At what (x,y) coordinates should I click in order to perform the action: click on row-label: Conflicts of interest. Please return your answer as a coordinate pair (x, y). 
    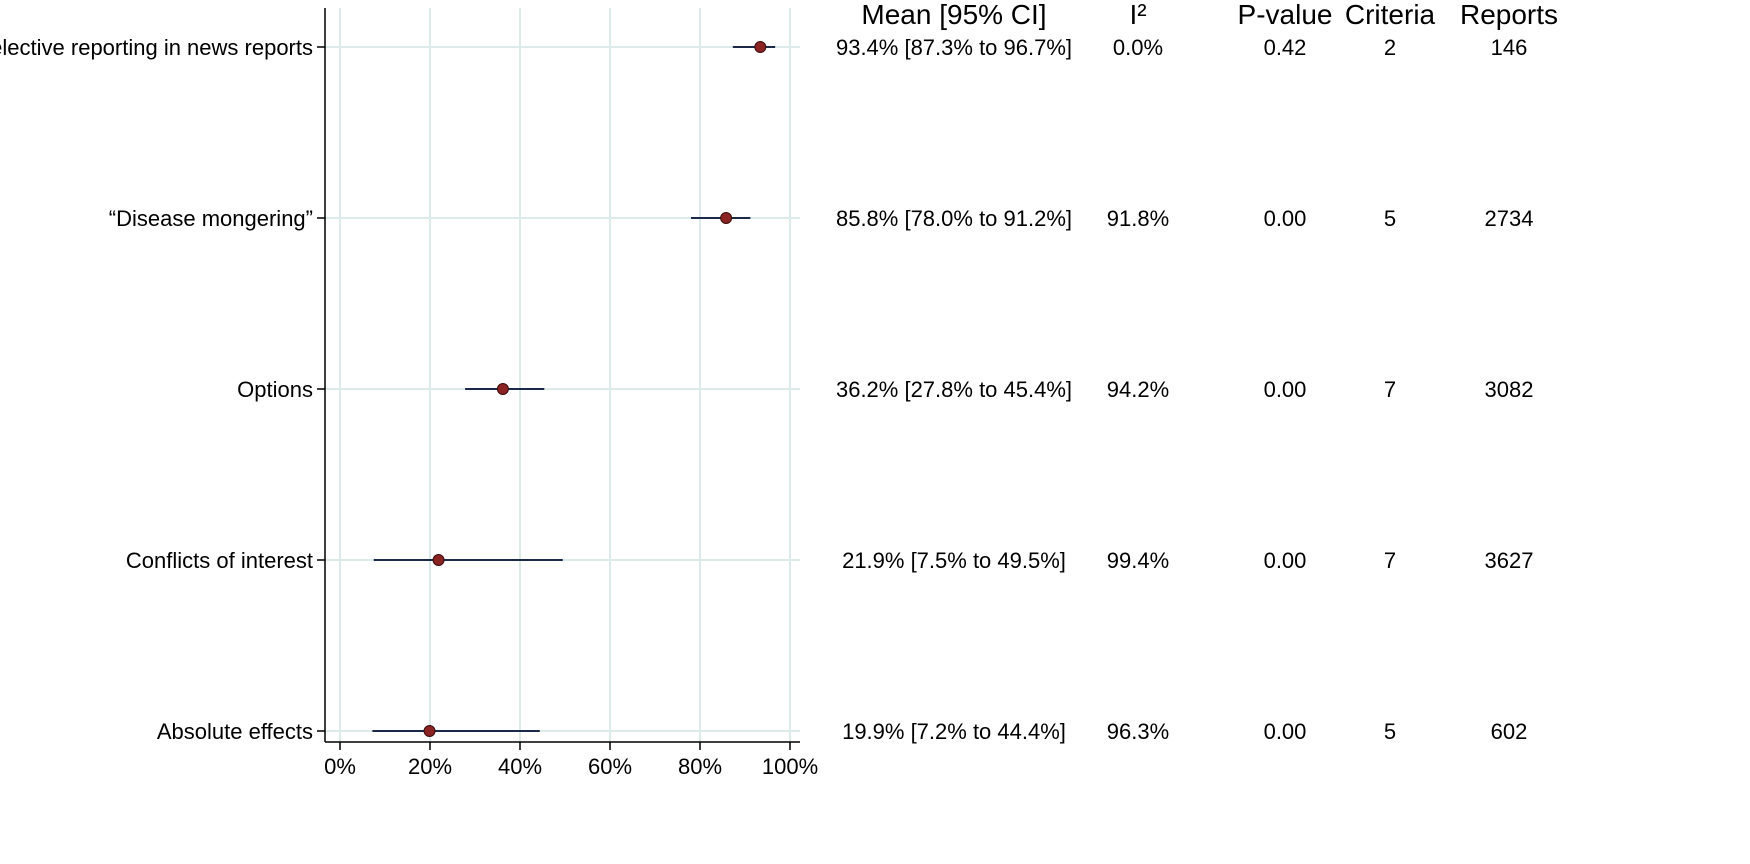
    Looking at the image, I should click on (219, 560).